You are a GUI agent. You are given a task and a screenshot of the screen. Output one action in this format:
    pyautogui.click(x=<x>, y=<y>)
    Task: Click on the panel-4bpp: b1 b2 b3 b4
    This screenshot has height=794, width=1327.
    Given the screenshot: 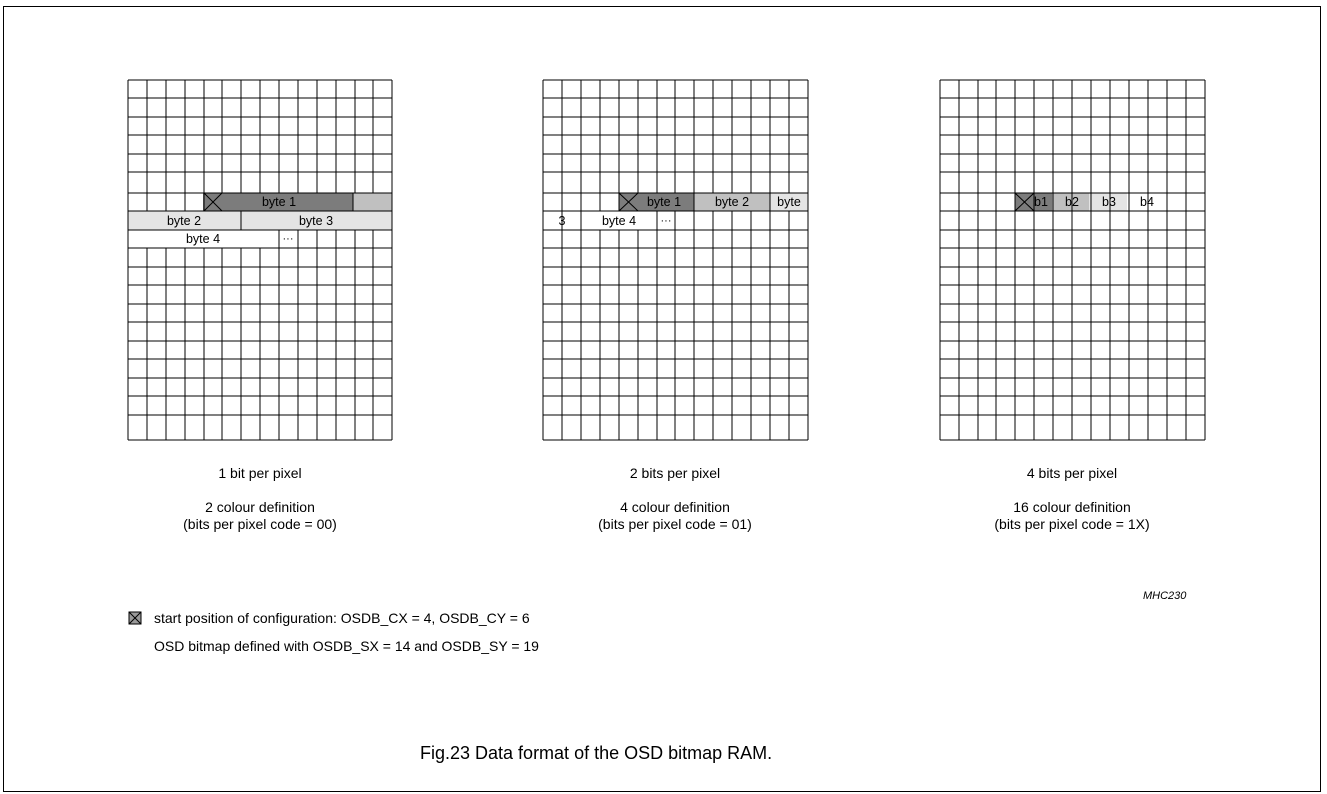 What is the action you would take?
    pyautogui.click(x=1072, y=260)
    